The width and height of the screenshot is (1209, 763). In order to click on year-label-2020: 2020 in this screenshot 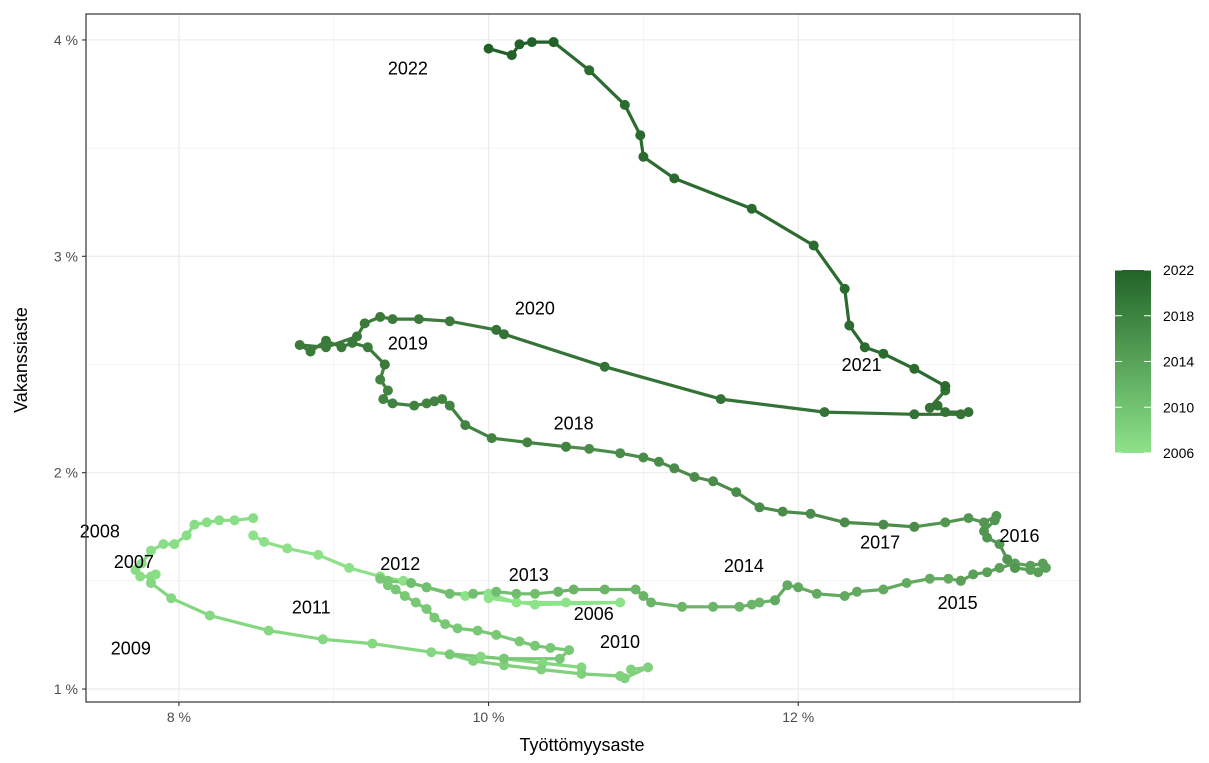, I will do `click(535, 309)`.